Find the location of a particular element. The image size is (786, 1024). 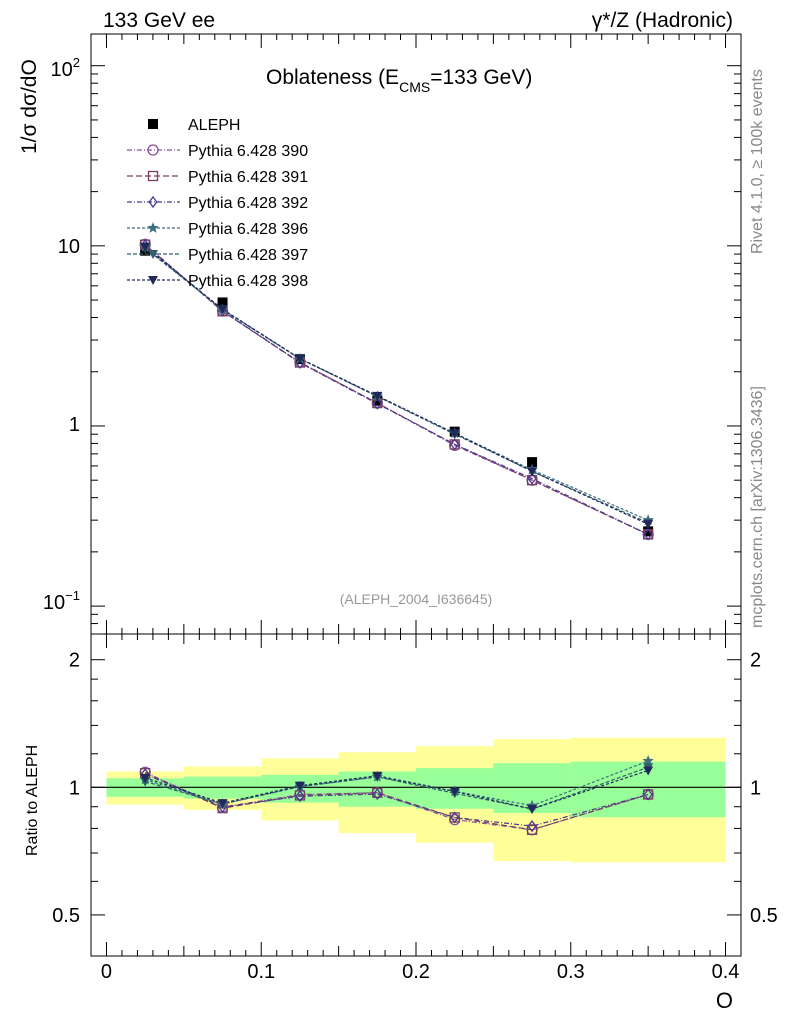

legend-label-5: Pythia 6.428 397 is located at coordinates (248, 255).